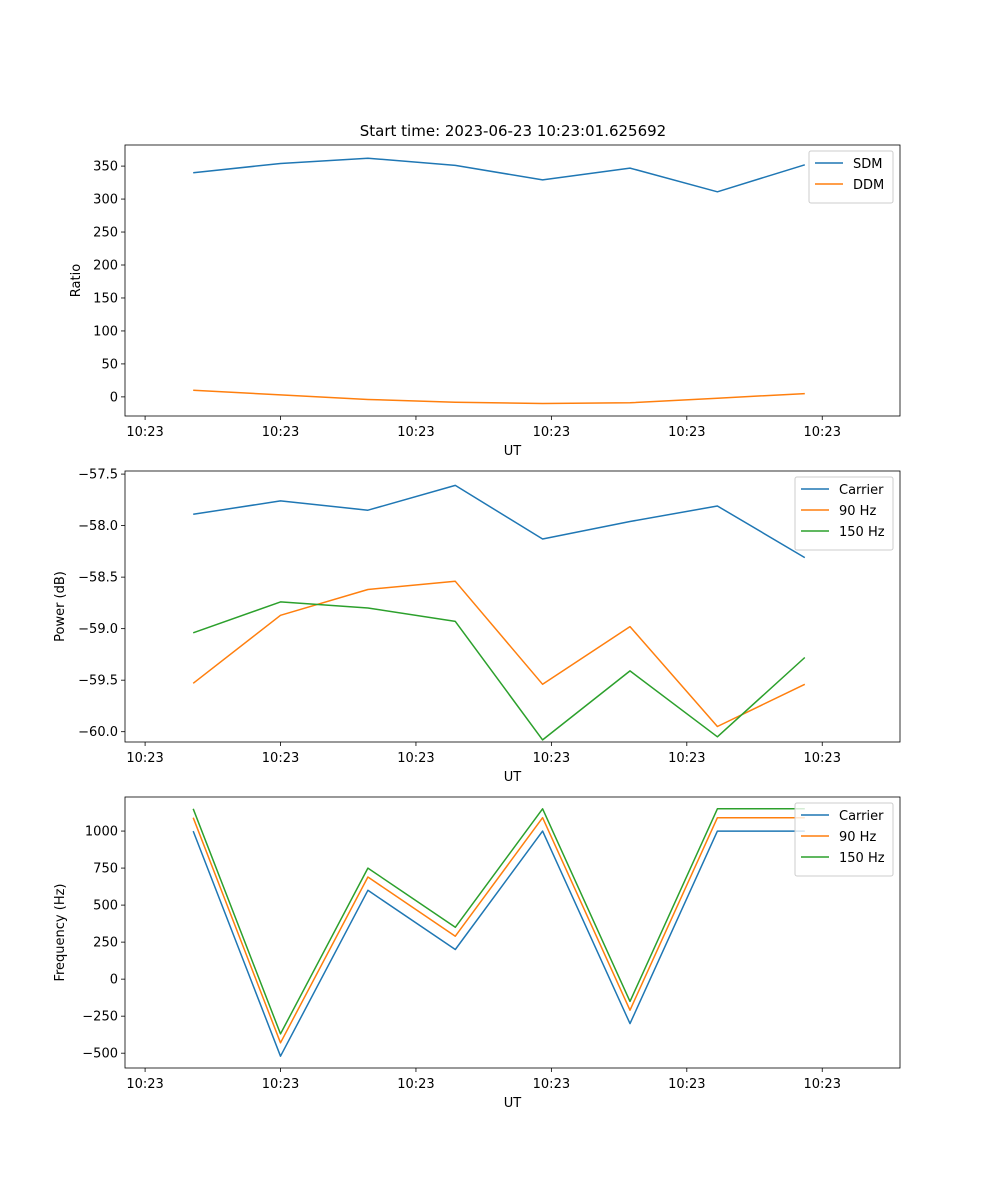 This screenshot has width=1000, height=1200. What do you see at coordinates (60, 932) in the screenshot?
I see `y-axis-label: Frequency (Hz)` at bounding box center [60, 932].